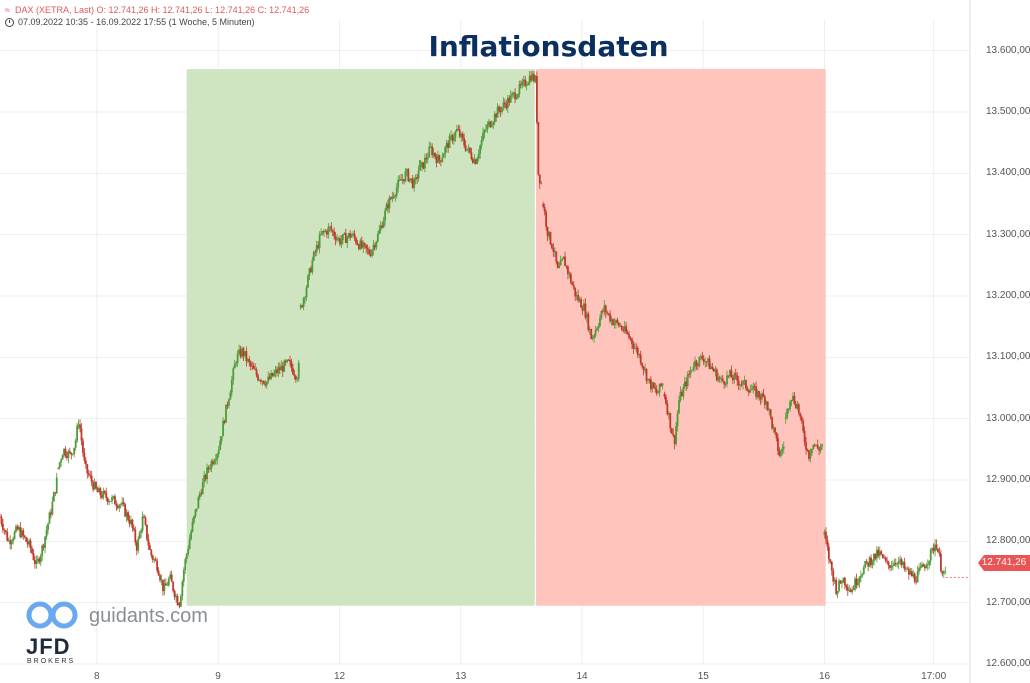 The image size is (1030, 683). What do you see at coordinates (148, 616) in the screenshot?
I see `guidants-text: guidants.com` at bounding box center [148, 616].